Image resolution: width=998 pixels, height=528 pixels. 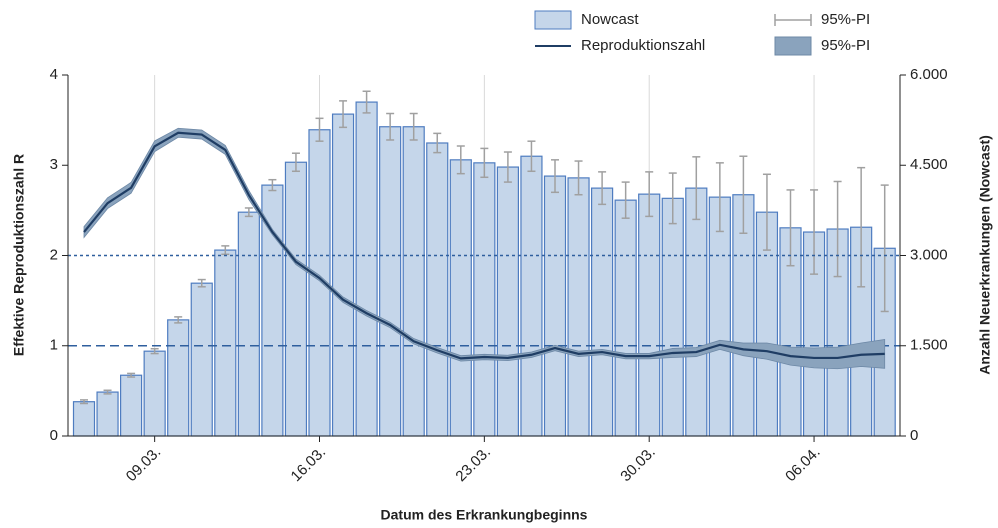 I want to click on y-axis-title: Effektive Reproduktionszahl R, so click(x=19, y=255).